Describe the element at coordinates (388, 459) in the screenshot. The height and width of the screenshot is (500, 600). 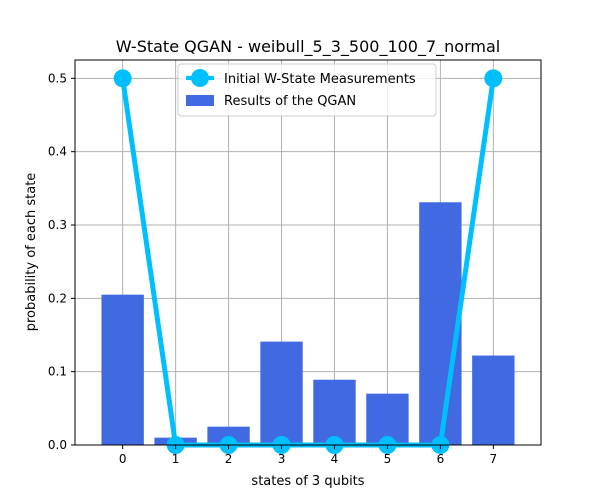
I see `x-tick-label: 5` at that location.